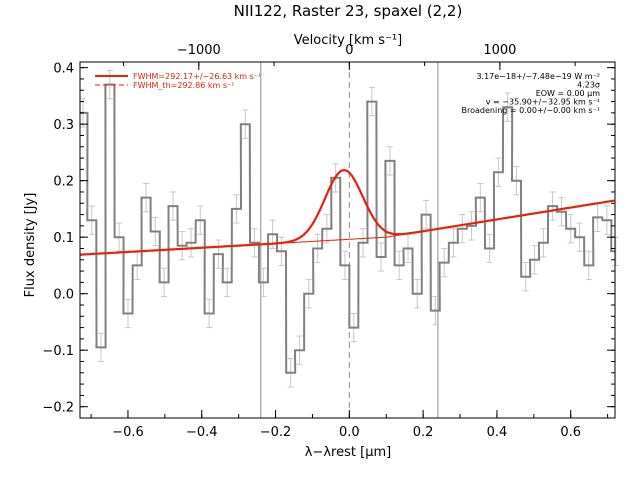 Image resolution: width=640 pixels, height=480 pixels. Describe the element at coordinates (497, 432) in the screenshot. I see `x-tick-label-5: 0.4` at that location.